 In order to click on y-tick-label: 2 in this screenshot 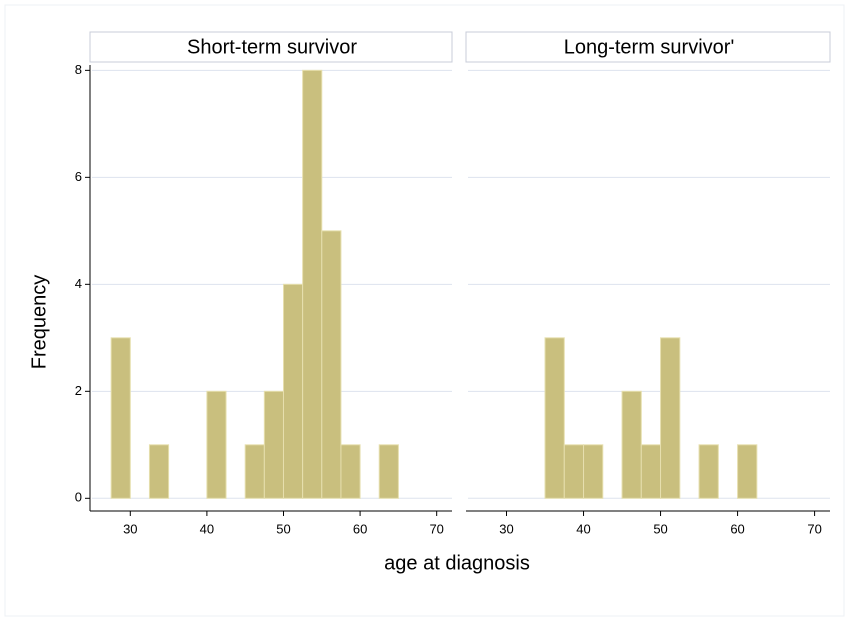, I will do `click(78, 390)`.